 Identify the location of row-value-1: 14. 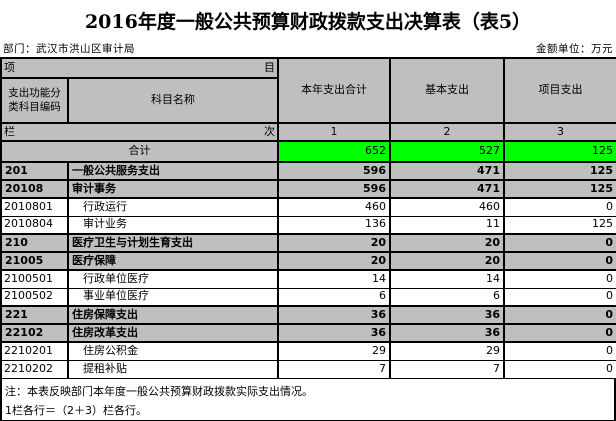
(334, 279).